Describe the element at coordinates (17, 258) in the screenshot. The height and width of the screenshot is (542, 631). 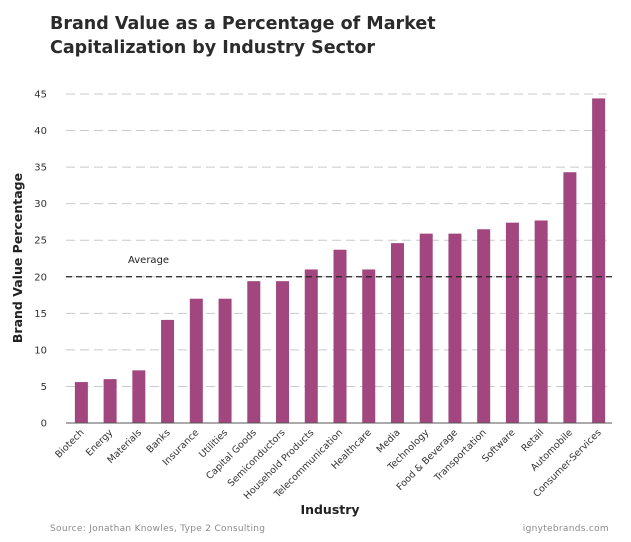
I see `y-axis-label: Brand Value Percentage` at that location.